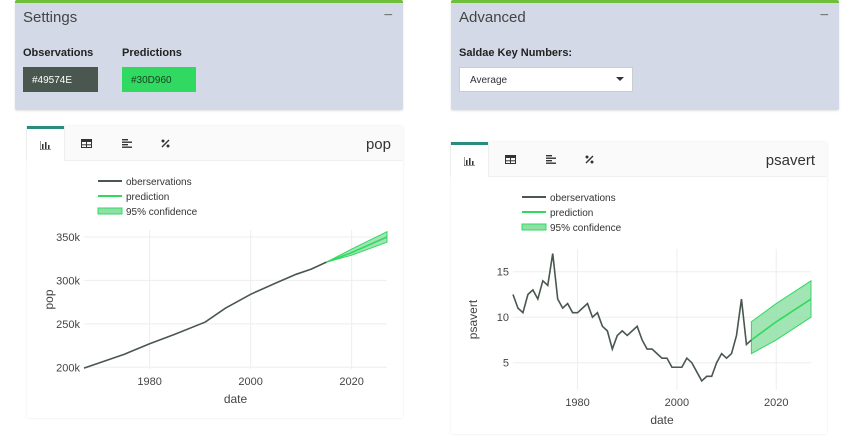 This screenshot has width=866, height=446. I want to click on chevron-down-icon, so click(620, 79).